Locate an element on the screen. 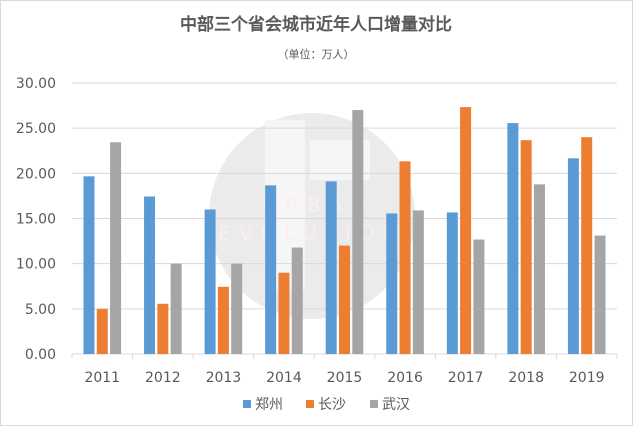  x-tick-label: 2016 is located at coordinates (405, 378).